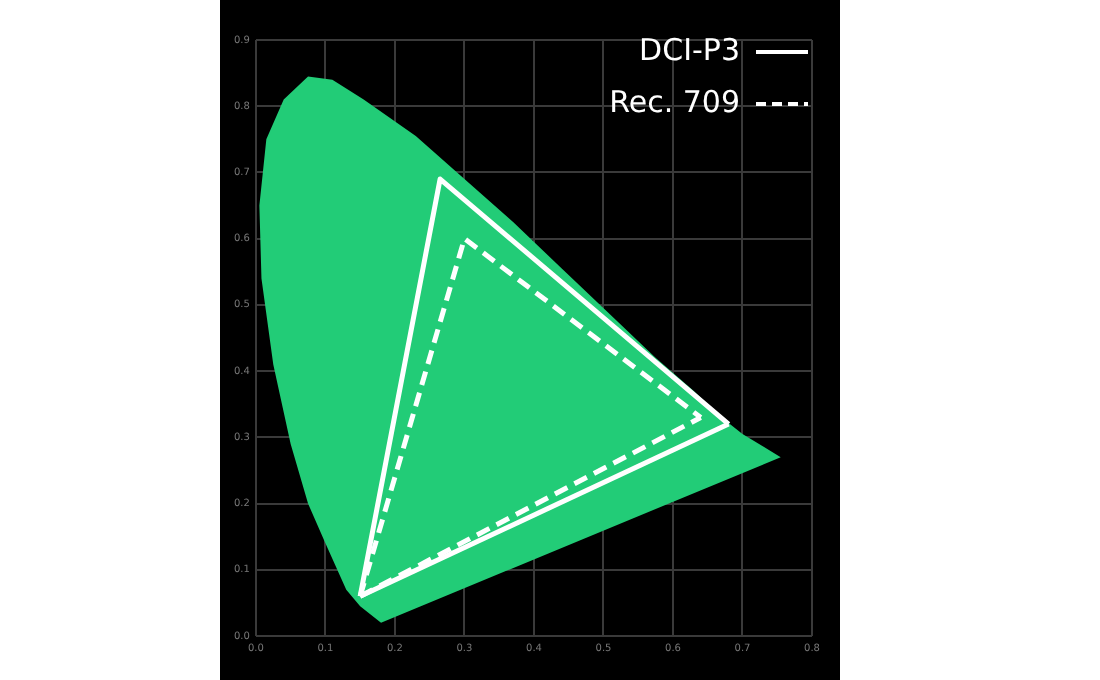 This screenshot has width=1100, height=680. What do you see at coordinates (689, 49) in the screenshot?
I see `legend-label: DCI-P3` at bounding box center [689, 49].